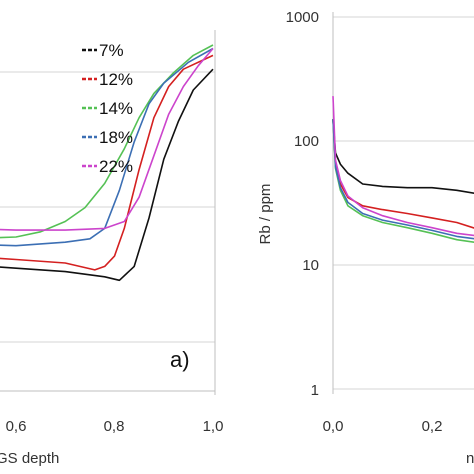 Image resolution: width=474 pixels, height=474 pixels. I want to click on legend-label-12: 12%, so click(116, 79).